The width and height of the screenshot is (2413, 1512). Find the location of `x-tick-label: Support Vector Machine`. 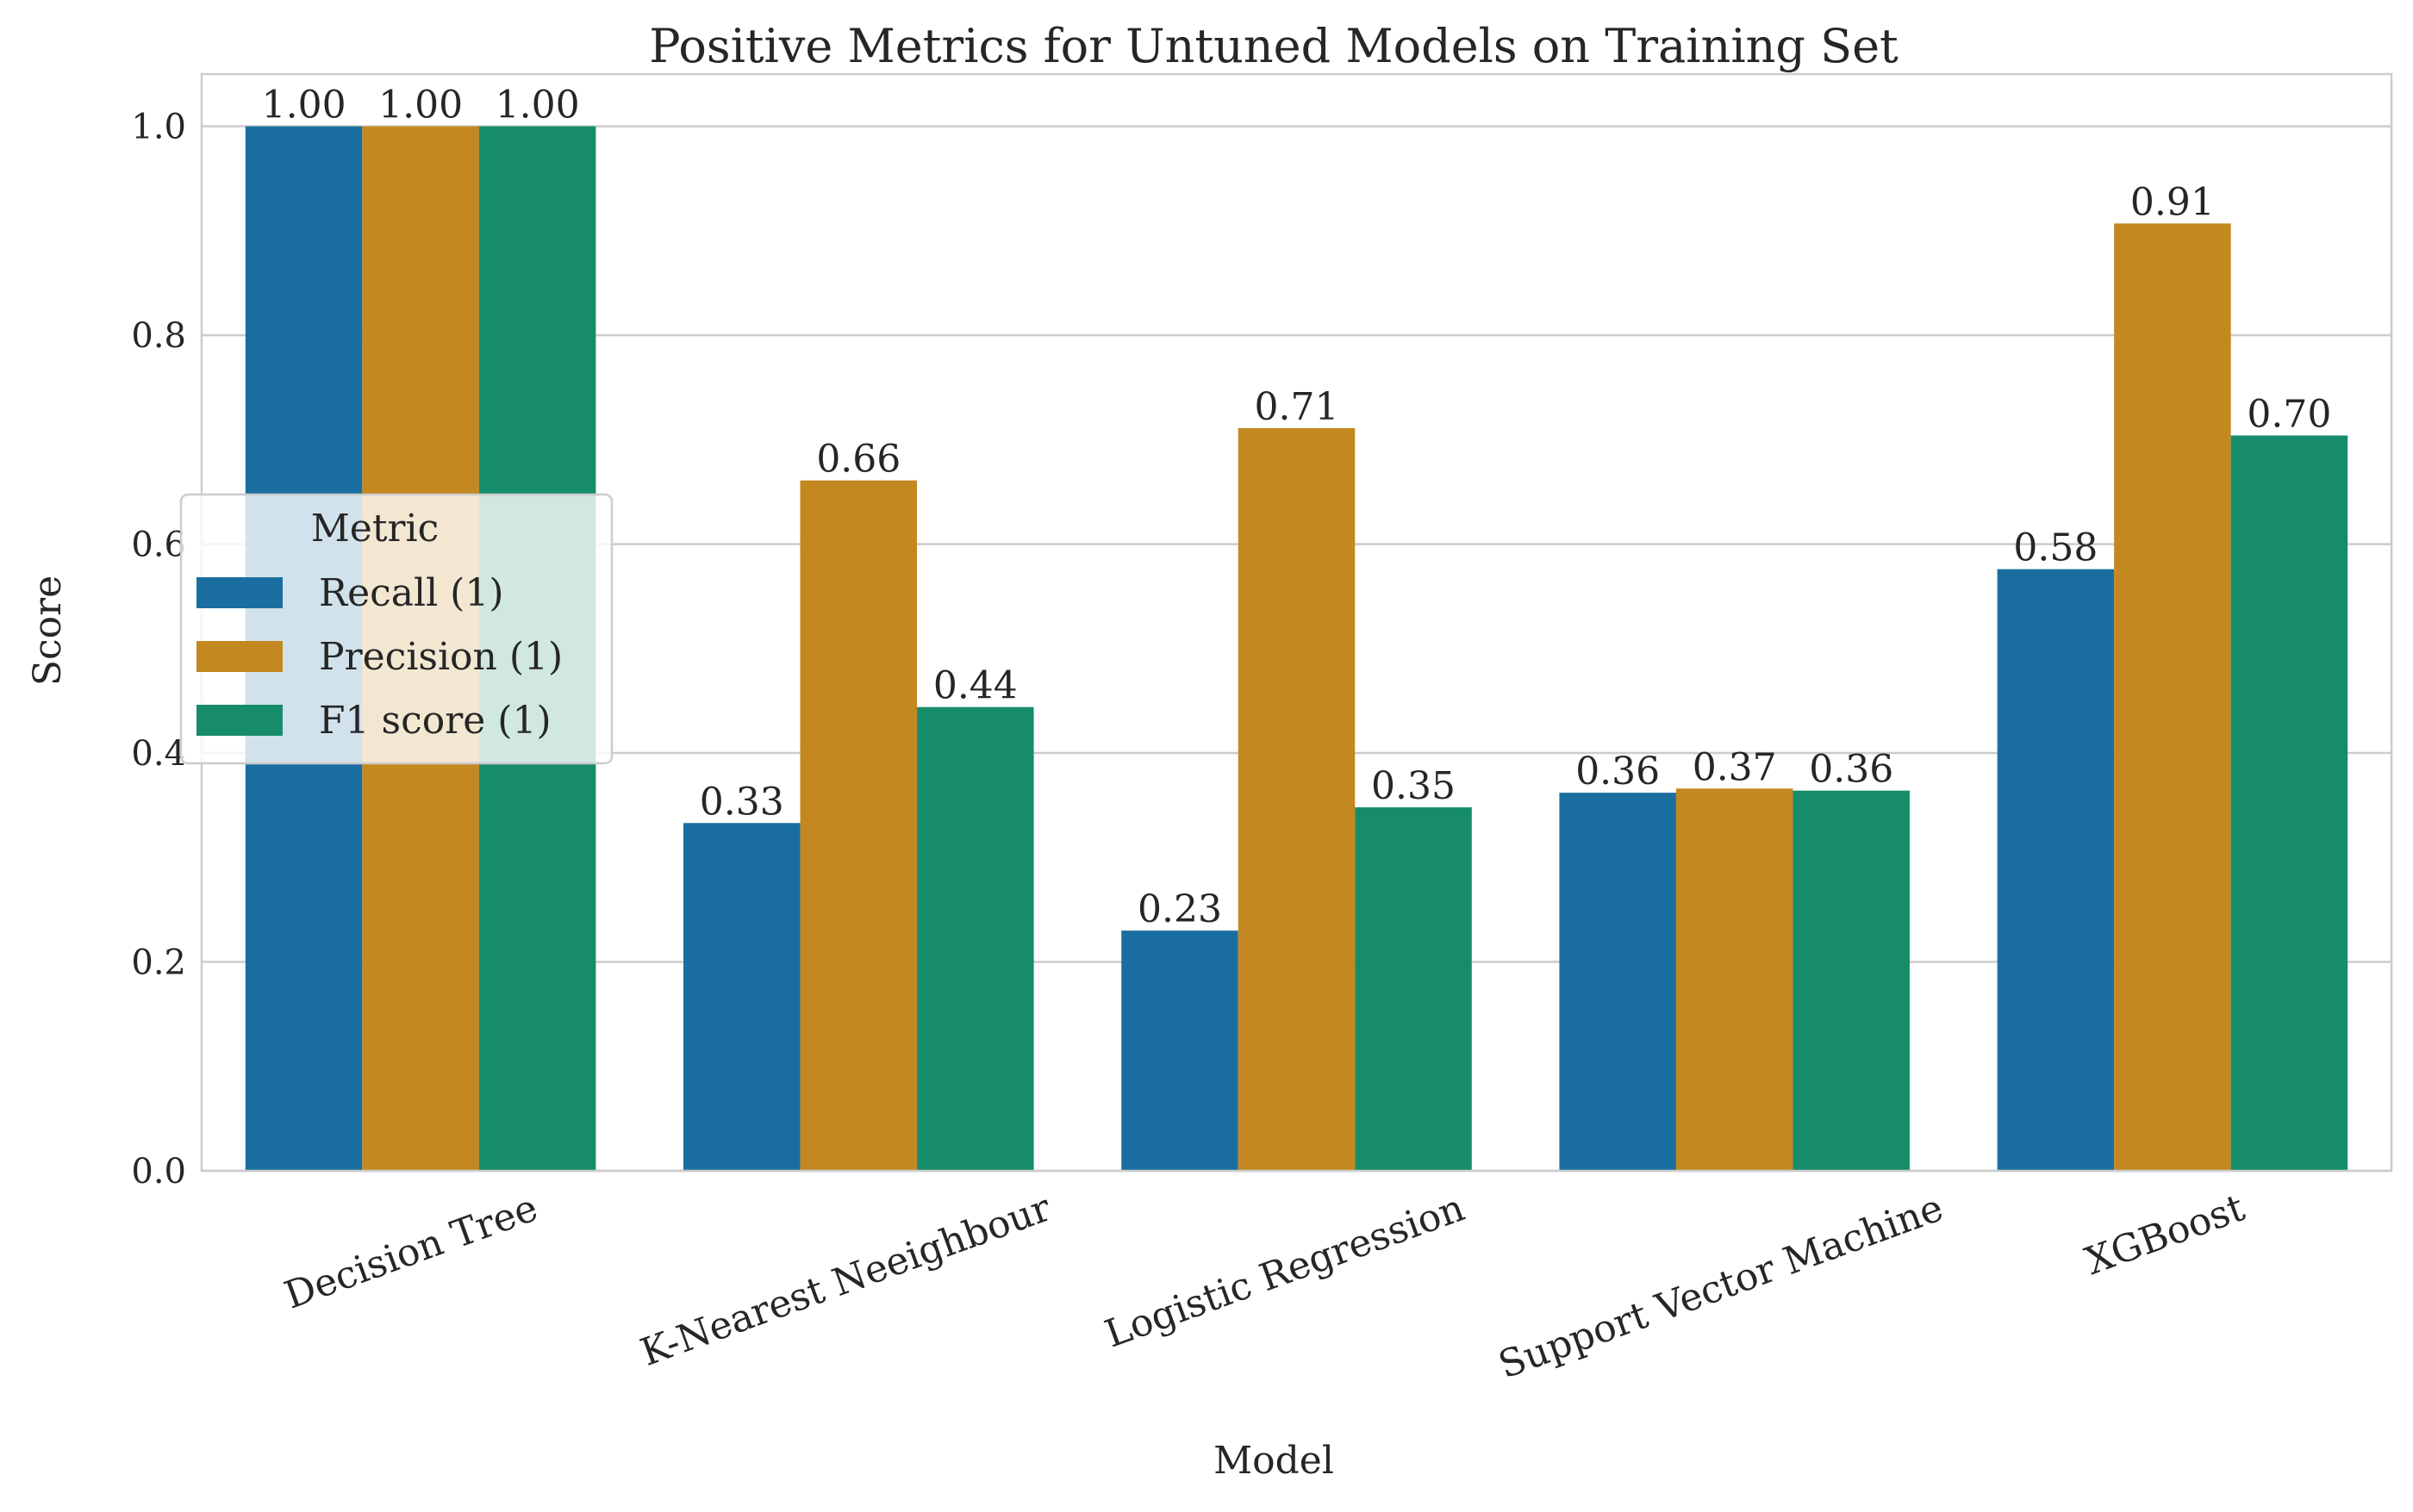

x-tick-label: Support Vector Machine is located at coordinates (1720, 1286).